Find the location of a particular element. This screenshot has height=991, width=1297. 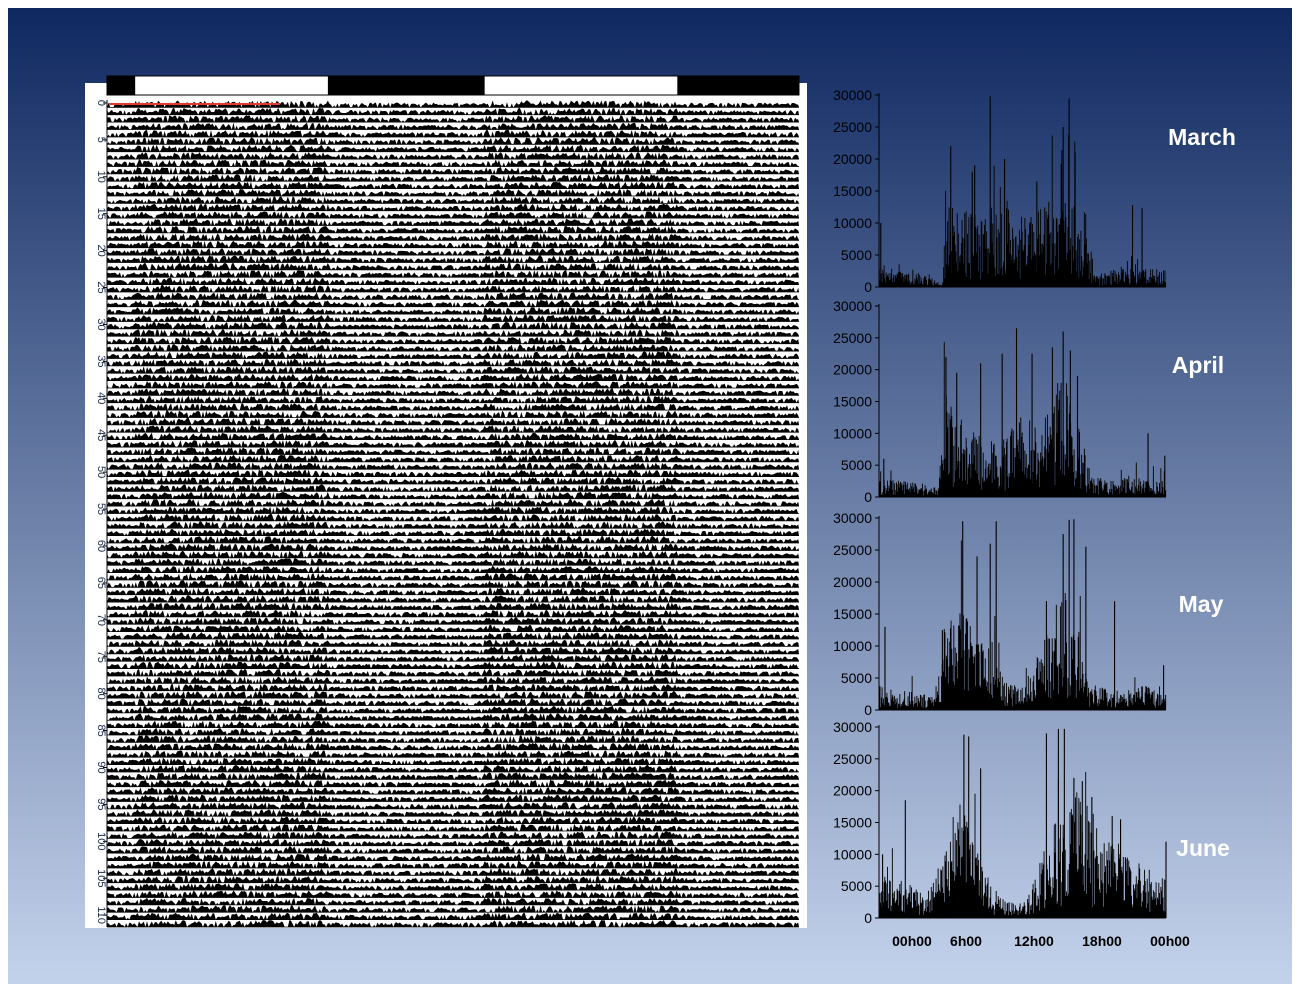

month-label-march: March is located at coordinates (1202, 137).